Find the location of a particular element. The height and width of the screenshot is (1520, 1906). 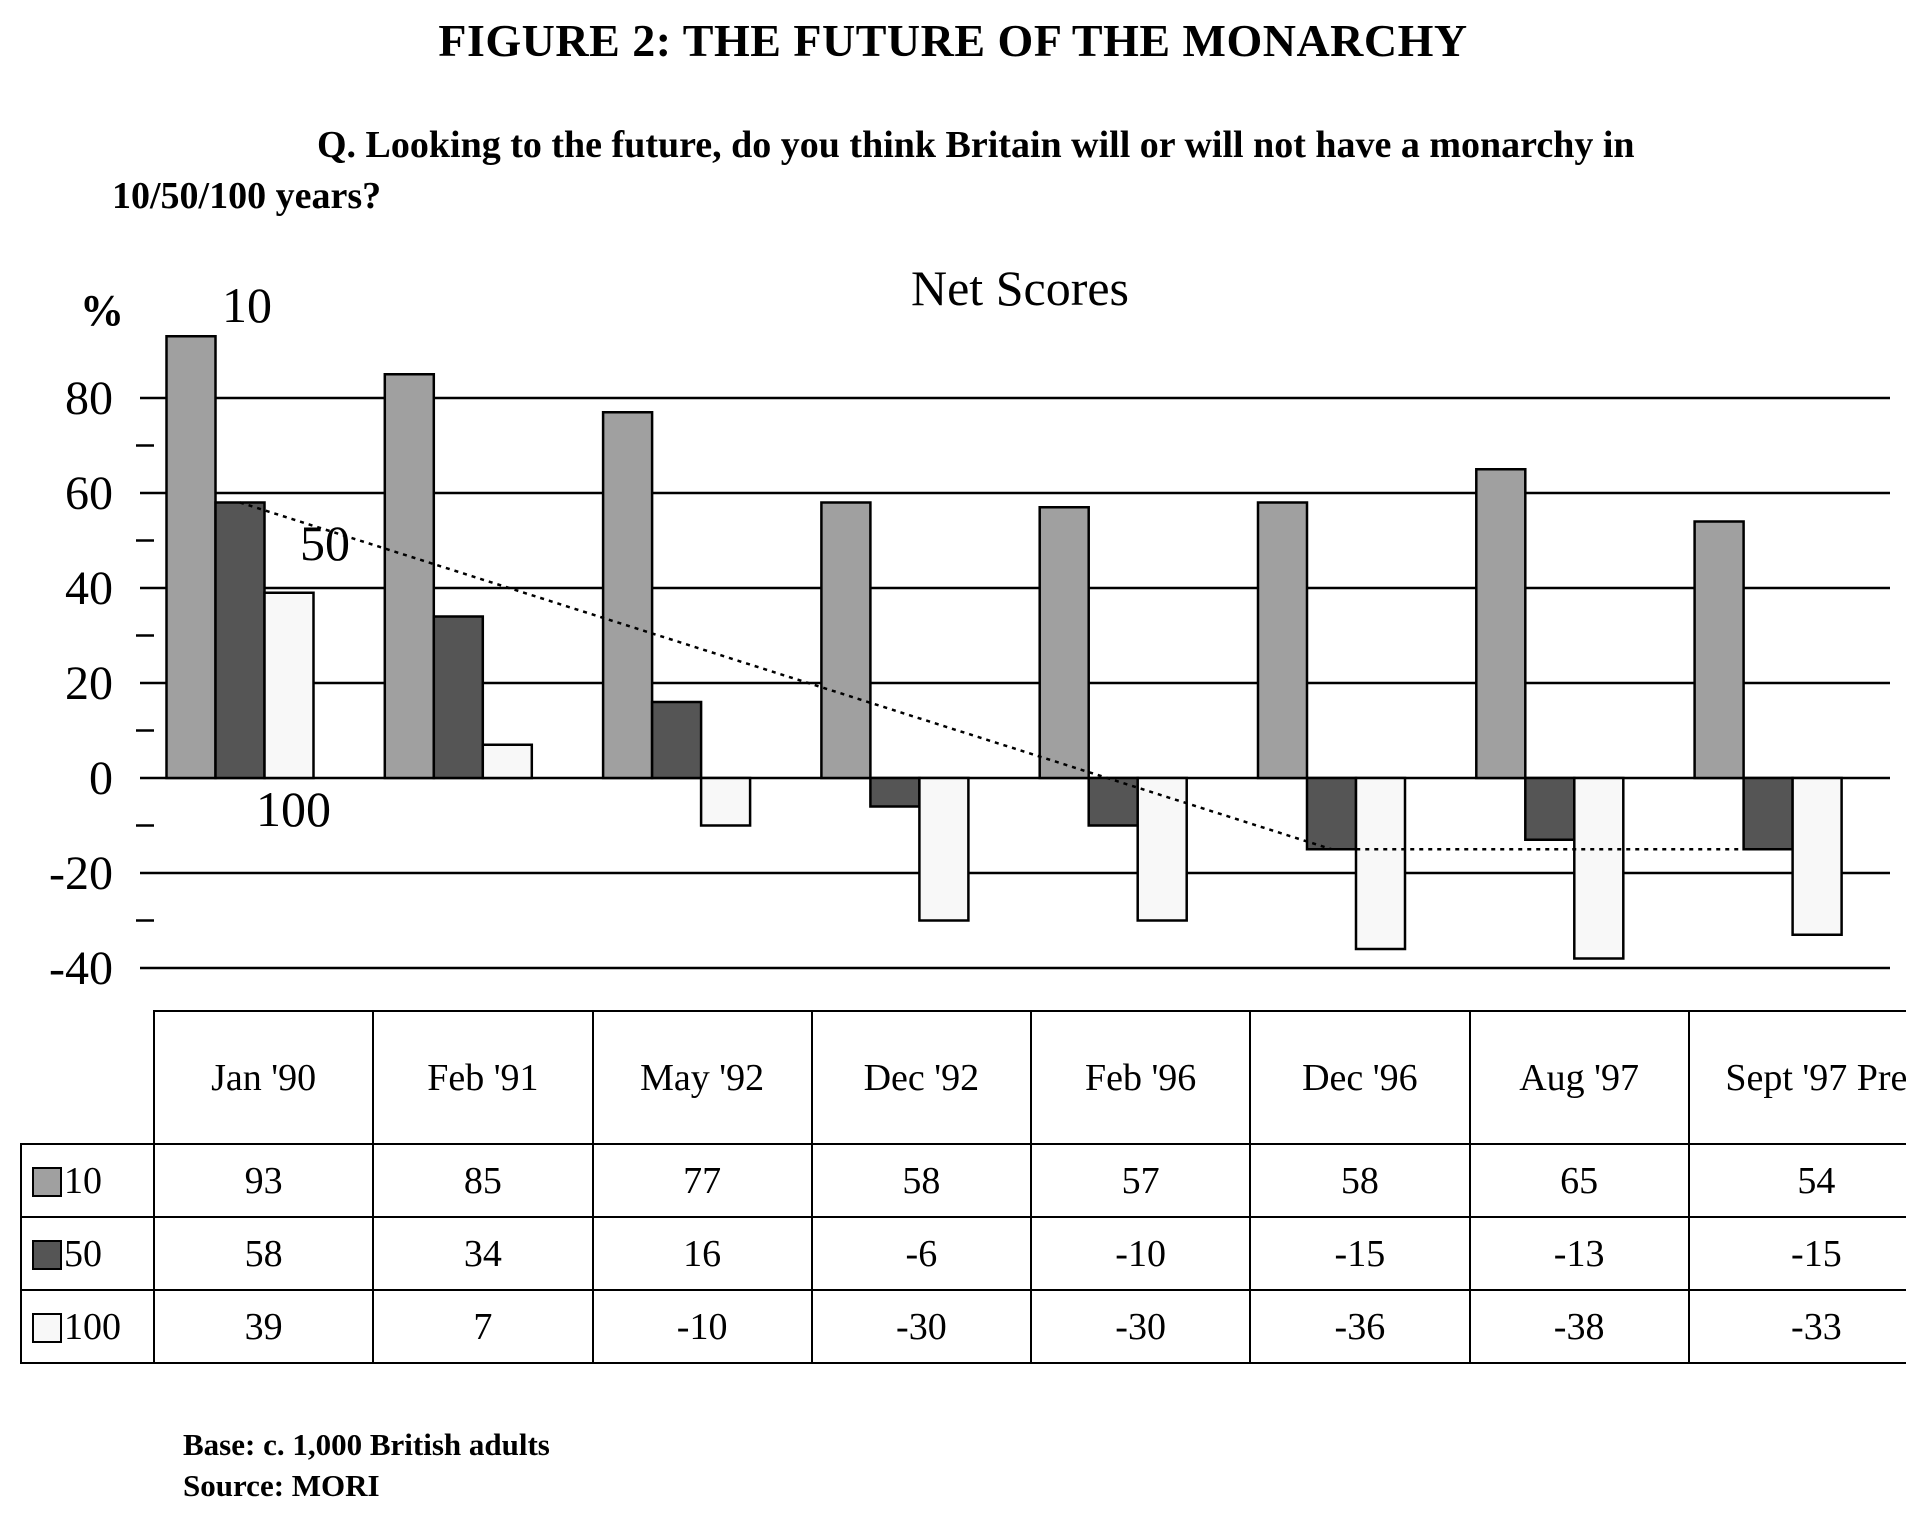

table-cell: 16 is located at coordinates (702, 1253).